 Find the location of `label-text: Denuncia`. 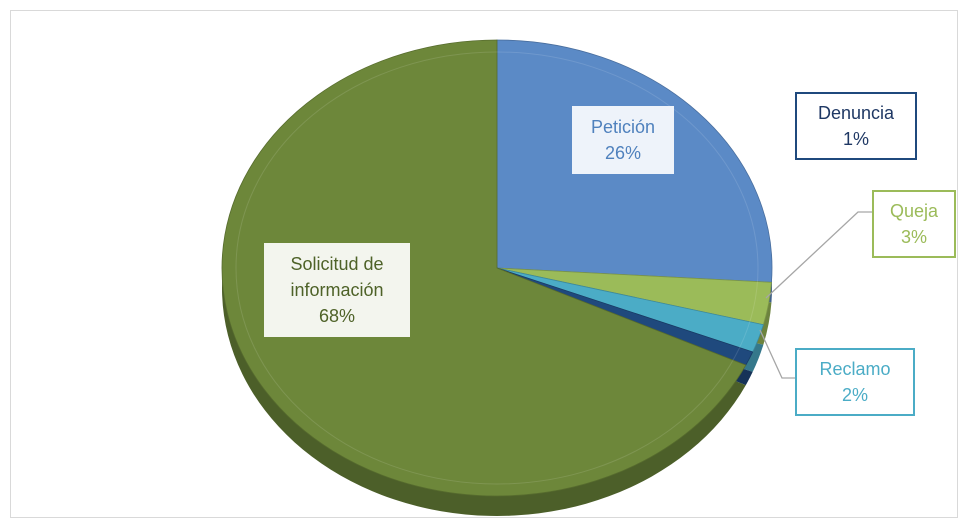

label-text: Denuncia is located at coordinates (856, 113).